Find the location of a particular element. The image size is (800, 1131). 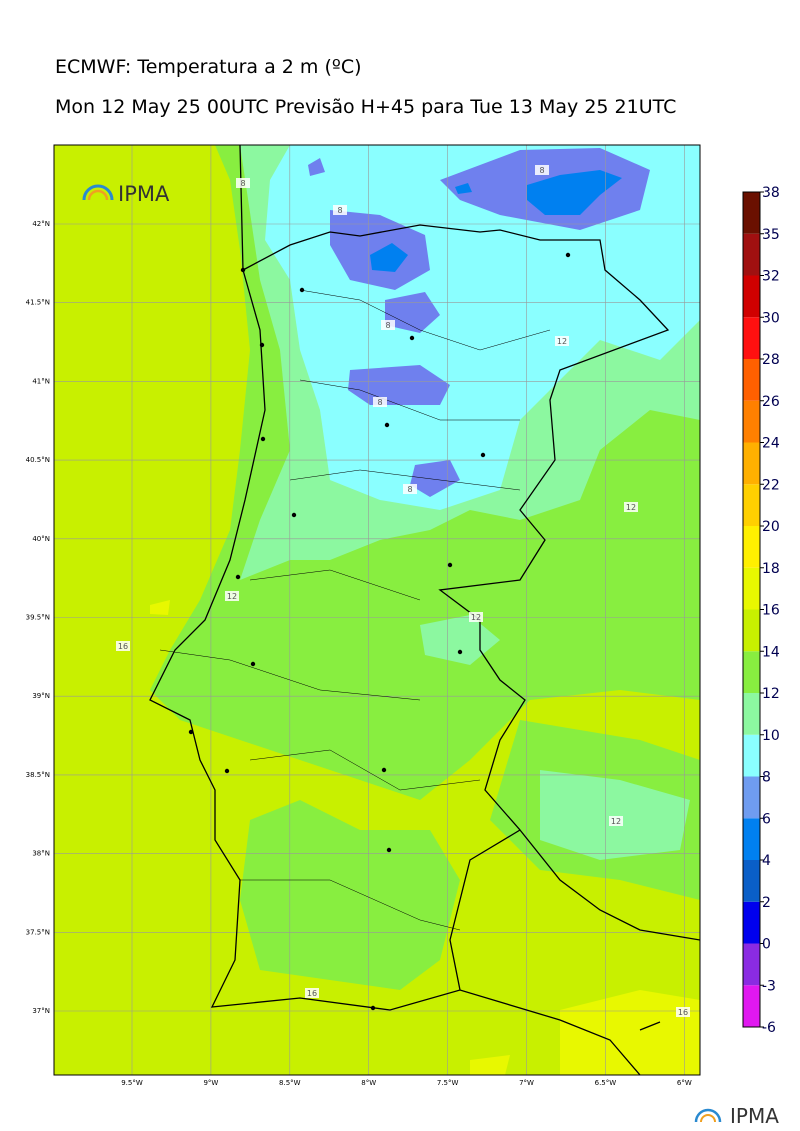

colorbar-label: 24 is located at coordinates (771, 444).